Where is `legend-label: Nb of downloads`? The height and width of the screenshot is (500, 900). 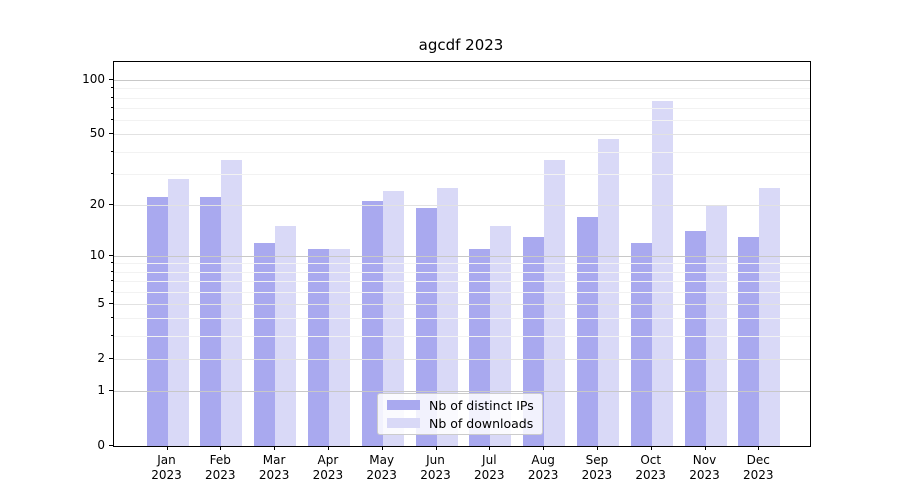 legend-label: Nb of downloads is located at coordinates (481, 423).